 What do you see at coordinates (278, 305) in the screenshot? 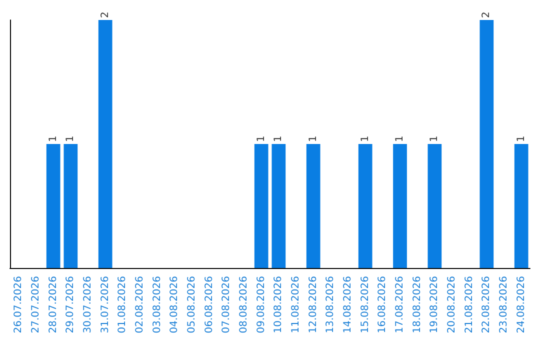
I see `x-tick-label: 10.08.2026` at bounding box center [278, 305].